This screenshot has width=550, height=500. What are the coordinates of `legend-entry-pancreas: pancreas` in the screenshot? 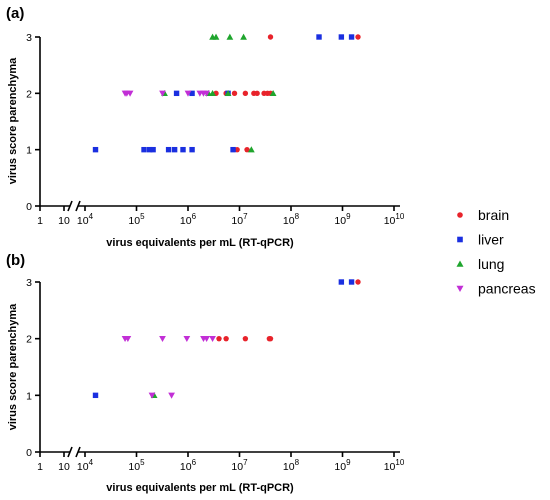 It's located at (496, 289).